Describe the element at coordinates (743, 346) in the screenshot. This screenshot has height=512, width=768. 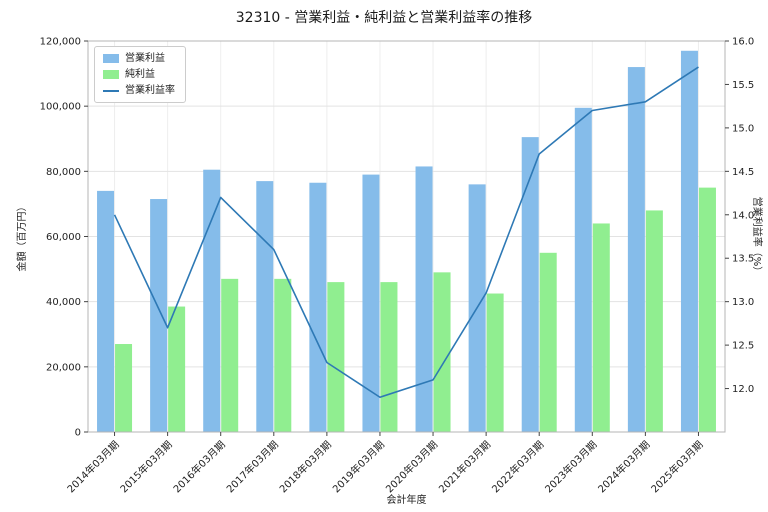
I see `y-right-tick-label: 12.5` at that location.